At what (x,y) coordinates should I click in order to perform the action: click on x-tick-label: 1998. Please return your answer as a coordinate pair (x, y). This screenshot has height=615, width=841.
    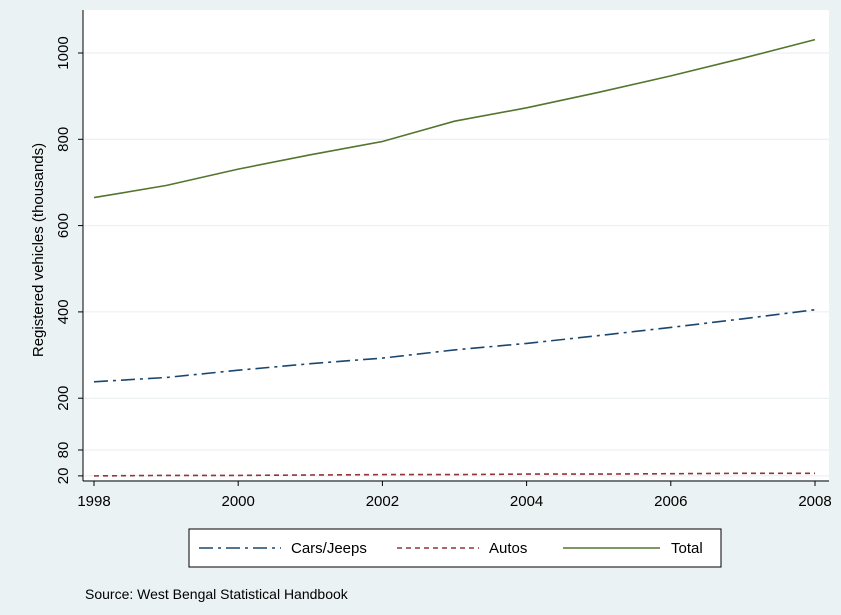
    Looking at the image, I should click on (93, 501).